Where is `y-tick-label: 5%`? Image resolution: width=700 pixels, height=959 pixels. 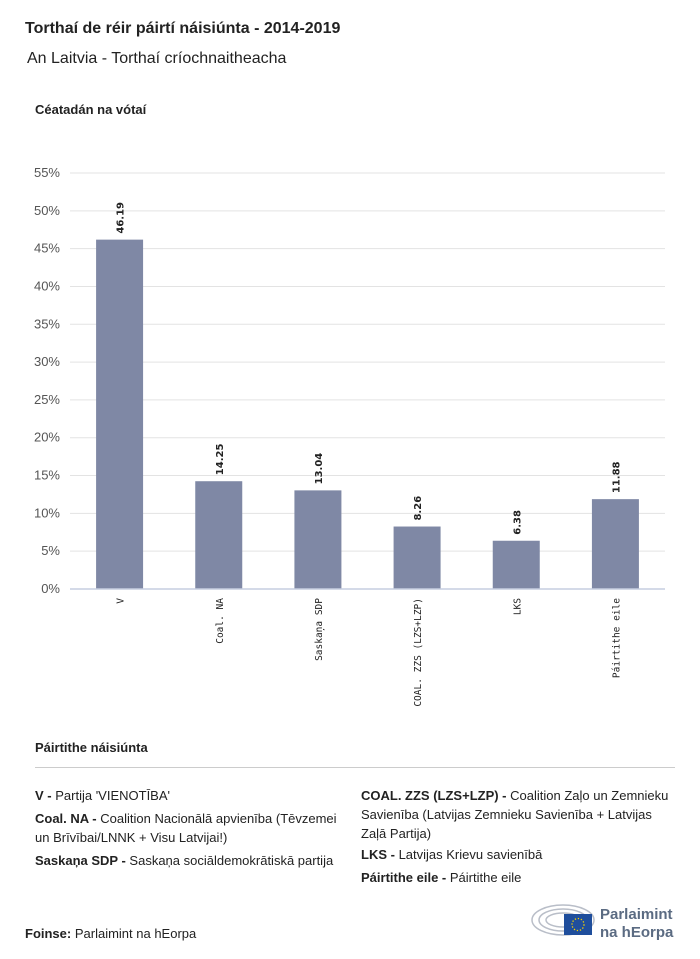
y-tick-label: 5% is located at coordinates (50, 550).